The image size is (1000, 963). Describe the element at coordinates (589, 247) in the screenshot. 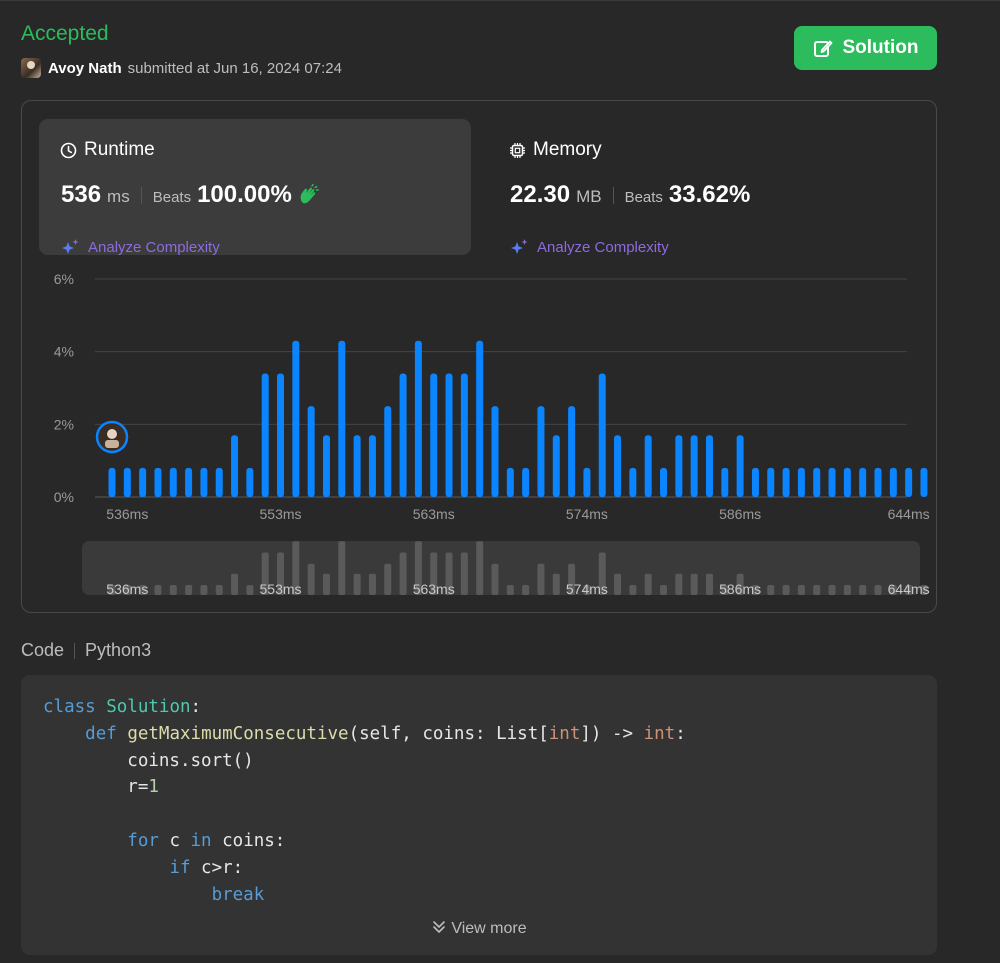

I see `memory-analyze-complexity: Analyze Complexity` at that location.